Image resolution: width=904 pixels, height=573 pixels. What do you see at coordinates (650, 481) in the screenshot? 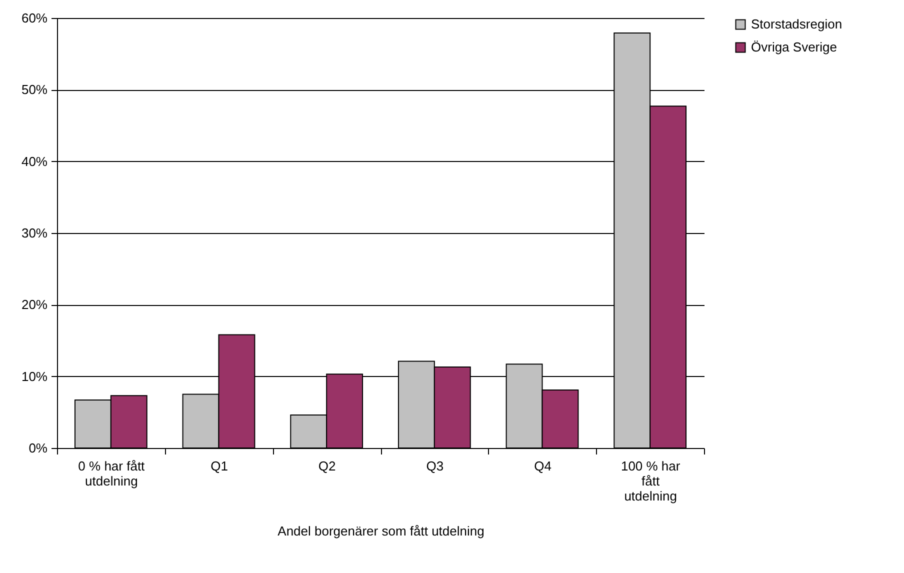
I see `x-tick-label: 100 % har fått utdelning` at bounding box center [650, 481].